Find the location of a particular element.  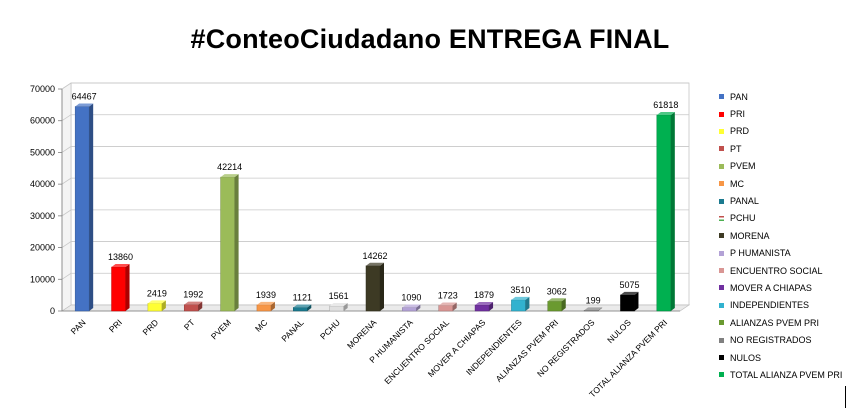

x-tick-label: NULOS is located at coordinates (619, 331).